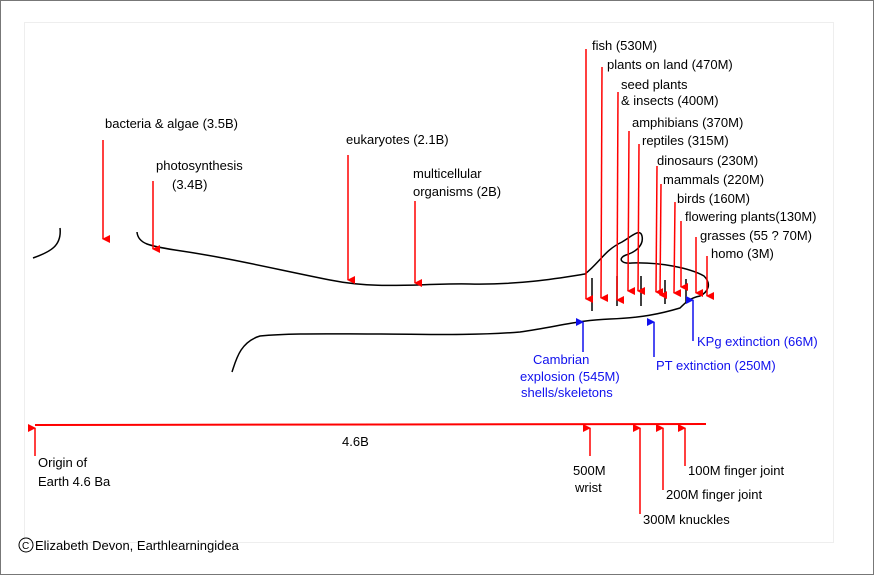 This screenshot has height=575, width=874. What do you see at coordinates (457, 191) in the screenshot?
I see `label-multicellular-2: organisms (2B)` at bounding box center [457, 191].